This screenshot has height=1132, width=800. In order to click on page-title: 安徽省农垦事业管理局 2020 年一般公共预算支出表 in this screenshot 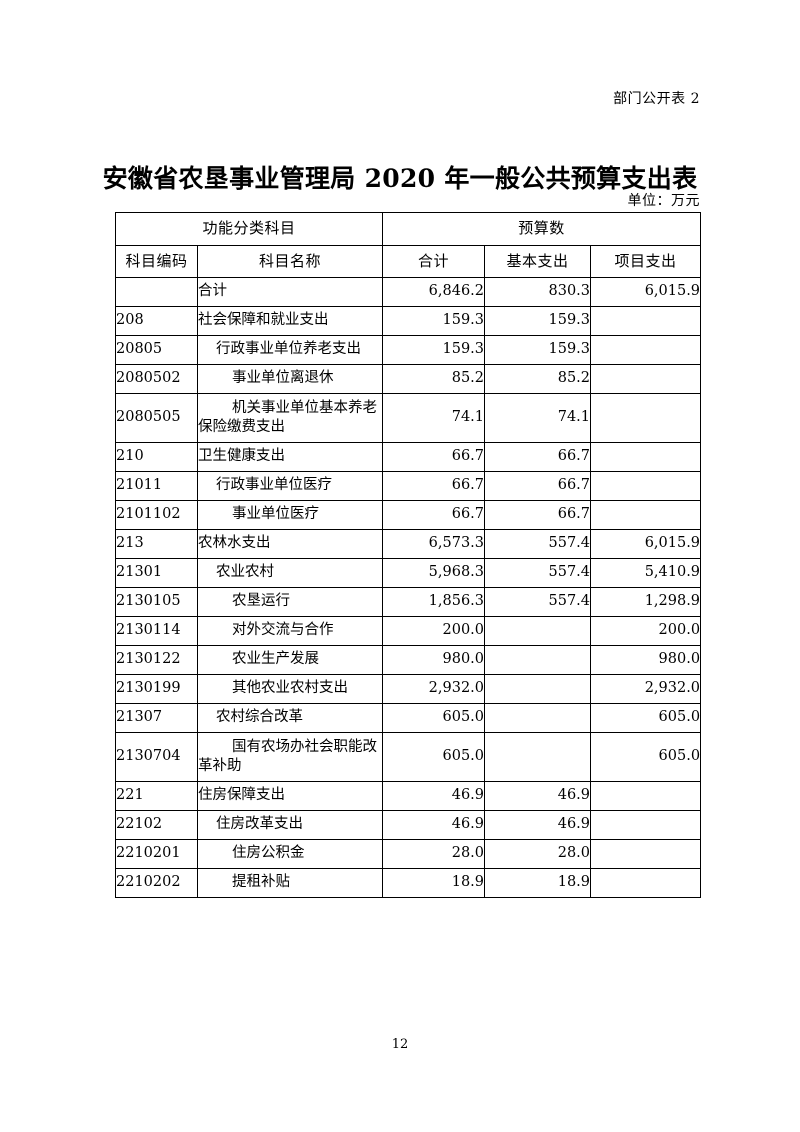, I will do `click(400, 178)`.